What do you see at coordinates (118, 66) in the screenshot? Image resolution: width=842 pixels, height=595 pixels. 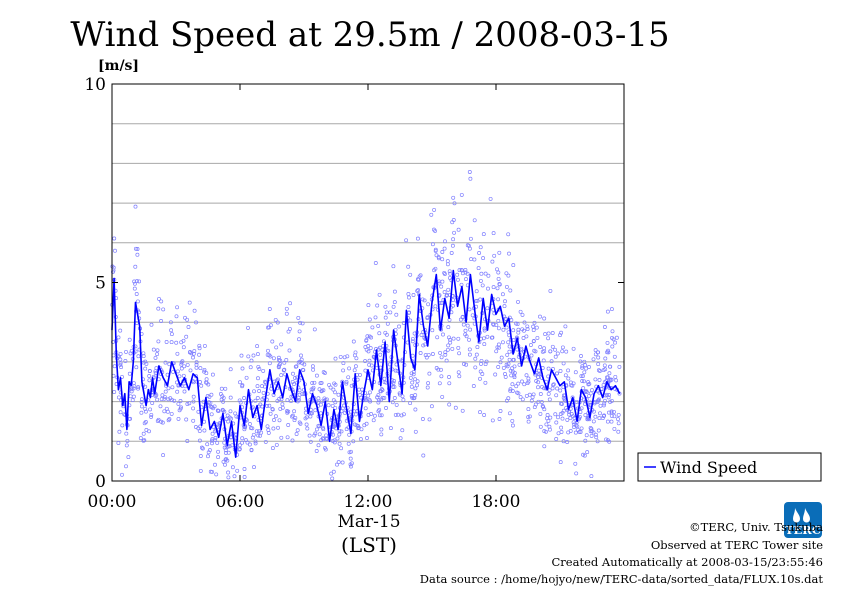 I see `y-axis-unit-label: [m/s]` at bounding box center [118, 66].